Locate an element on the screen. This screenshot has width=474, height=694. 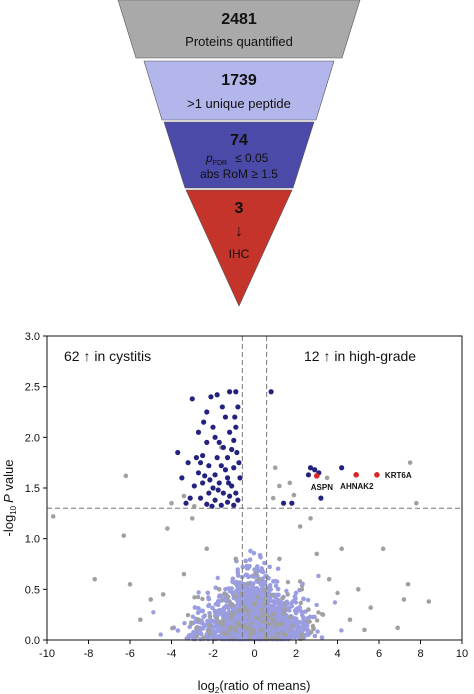
tier-label-rom: abs RoM ≥ 1.5 is located at coordinates (239, 174).